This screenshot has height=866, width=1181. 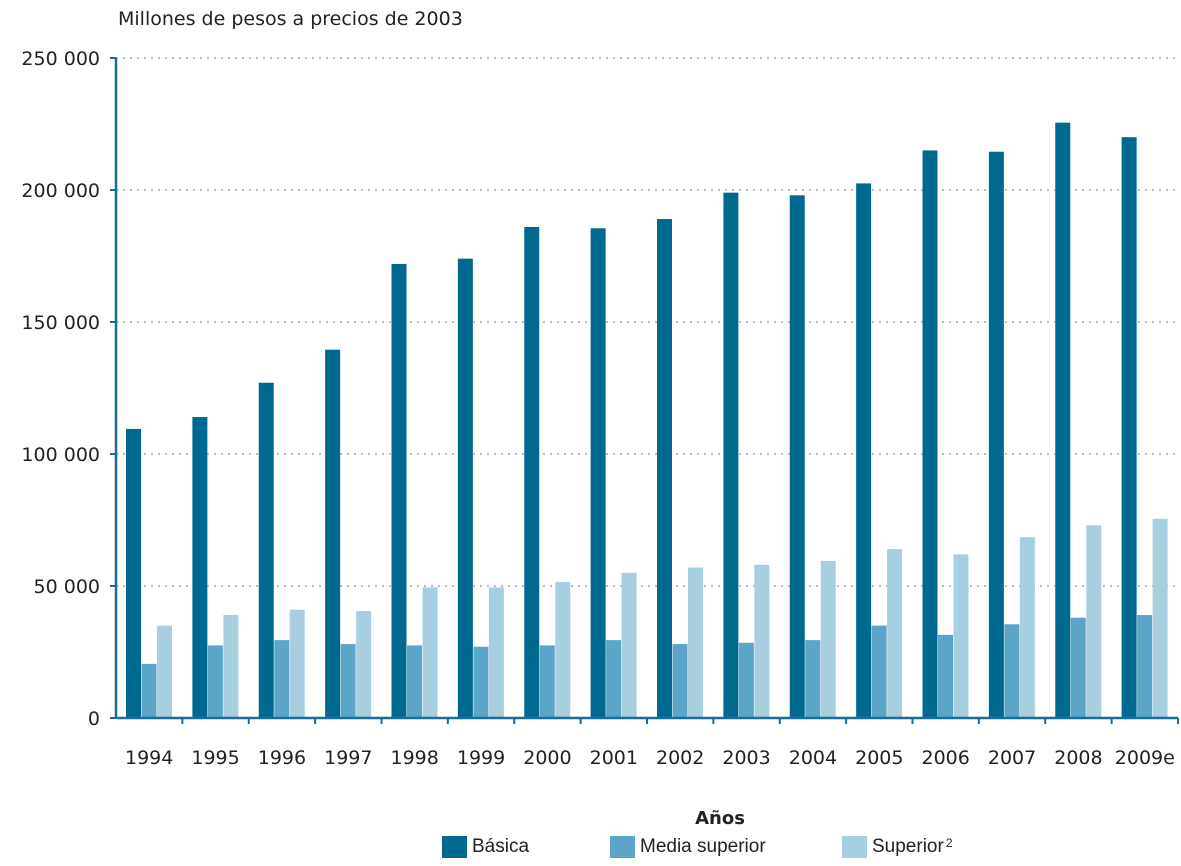 What do you see at coordinates (622, 847) in the screenshot?
I see `legend-swatch-media-superior` at bounding box center [622, 847].